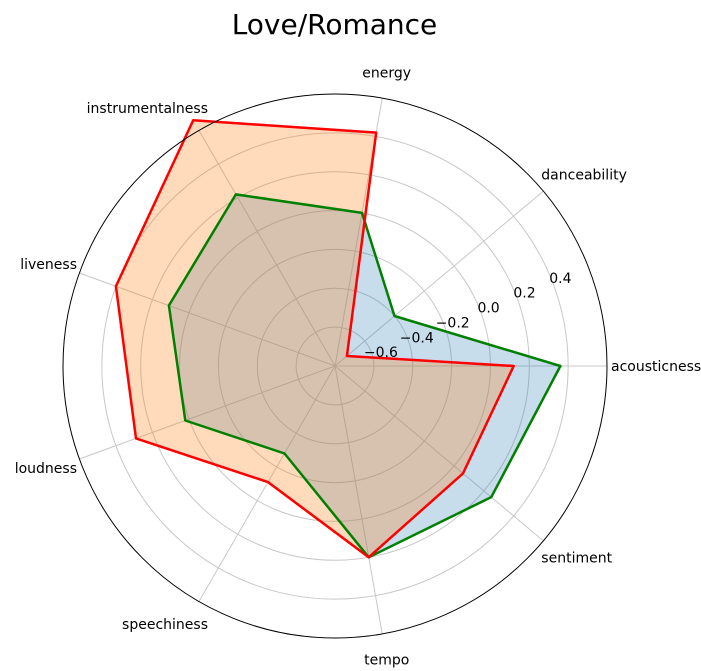  Describe the element at coordinates (48, 265) in the screenshot. I see `axis-label-liveness: liveness` at that location.